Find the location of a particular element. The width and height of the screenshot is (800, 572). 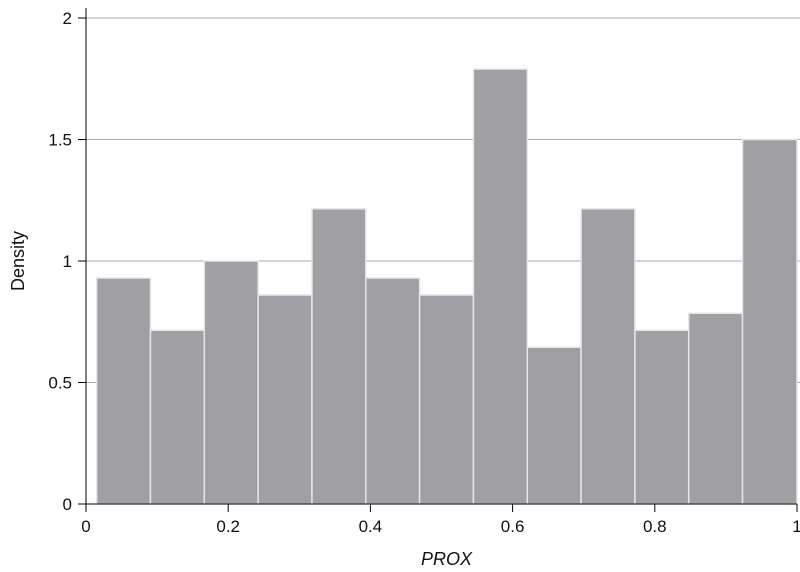

y-tick-label: 0.5 is located at coordinates (60, 383).